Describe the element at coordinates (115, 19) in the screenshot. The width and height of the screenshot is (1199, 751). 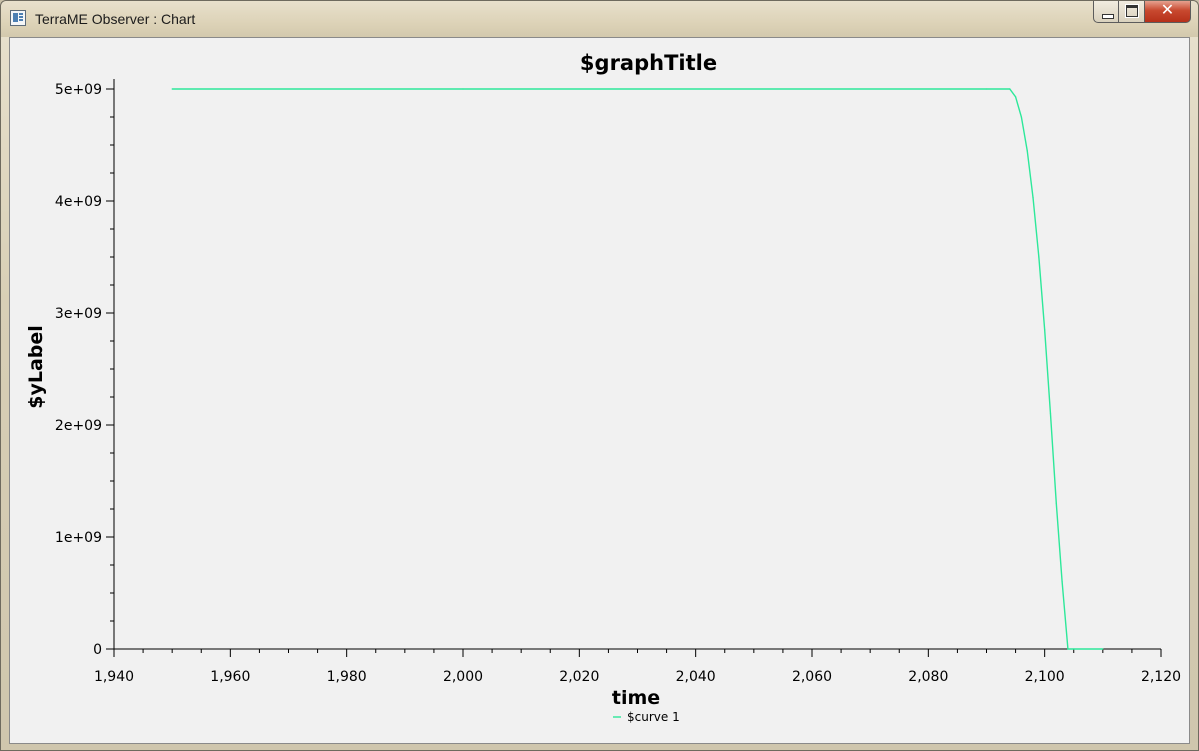
I see `window-title: TerraME Observer : Chart` at that location.